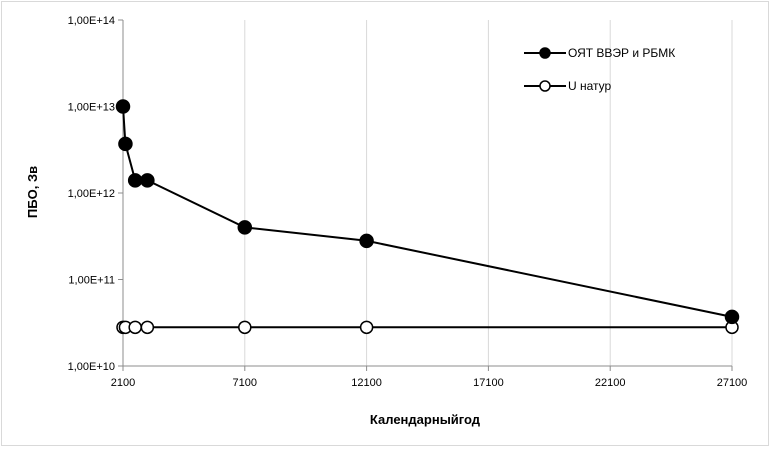 The width and height of the screenshot is (772, 449). What do you see at coordinates (590, 86) in the screenshot?
I see `legend-label-2: U натур` at bounding box center [590, 86].